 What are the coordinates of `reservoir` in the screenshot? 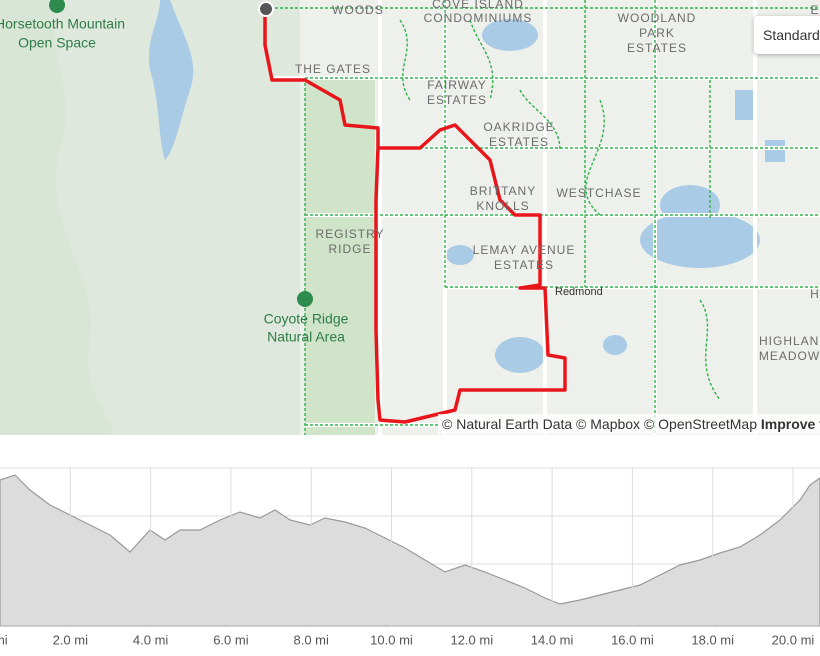 It's located at (171, 80).